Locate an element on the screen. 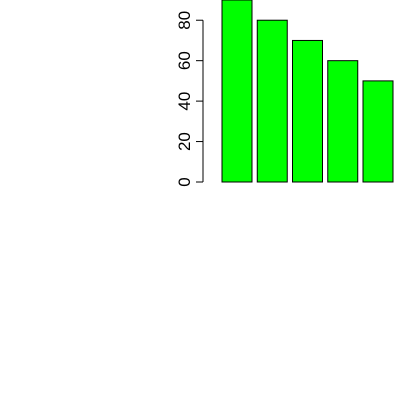 The height and width of the screenshot is (400, 400). y-tick-label: 40 is located at coordinates (184, 101).